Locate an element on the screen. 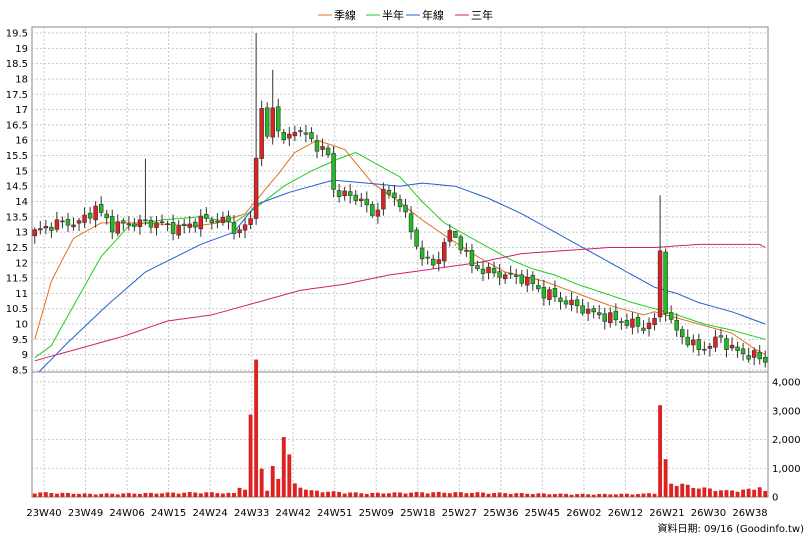 The width and height of the screenshot is (808, 540). x-tick-label: 25W09 is located at coordinates (376, 513).